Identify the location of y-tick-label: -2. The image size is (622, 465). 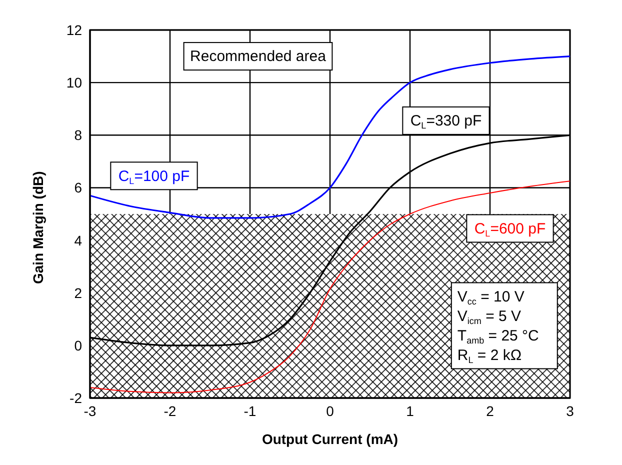
(76, 398).